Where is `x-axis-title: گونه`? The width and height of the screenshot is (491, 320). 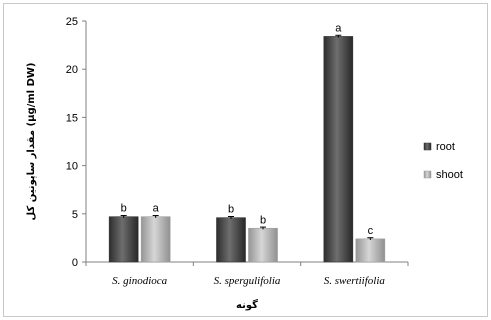
x-axis-title: گونه is located at coordinates (247, 304).